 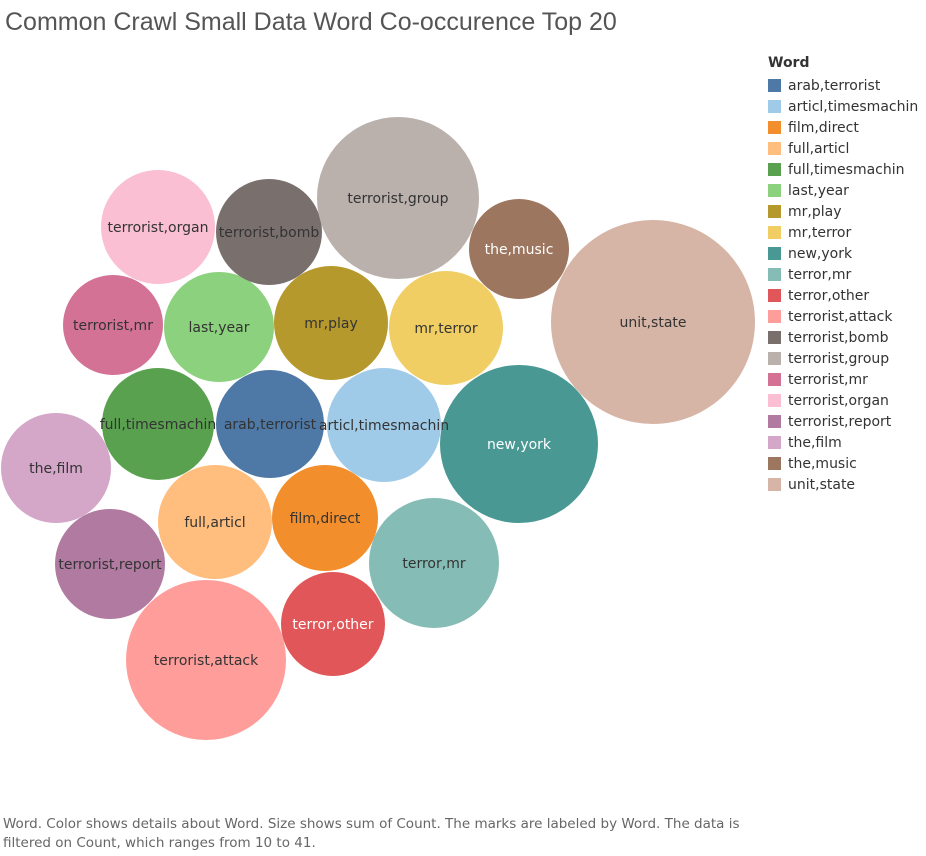 I want to click on legend-item: film,direct, so click(x=843, y=127).